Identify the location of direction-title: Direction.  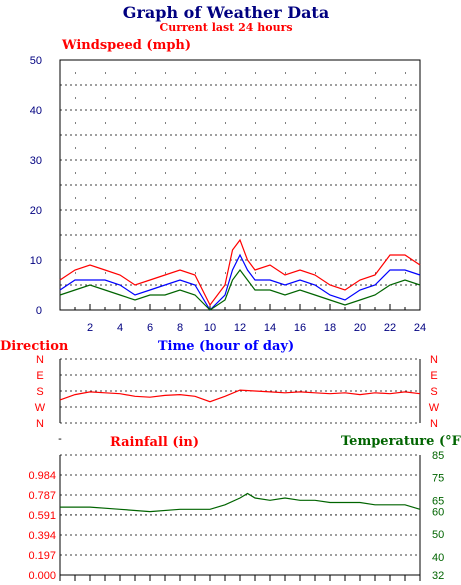
(34, 346).